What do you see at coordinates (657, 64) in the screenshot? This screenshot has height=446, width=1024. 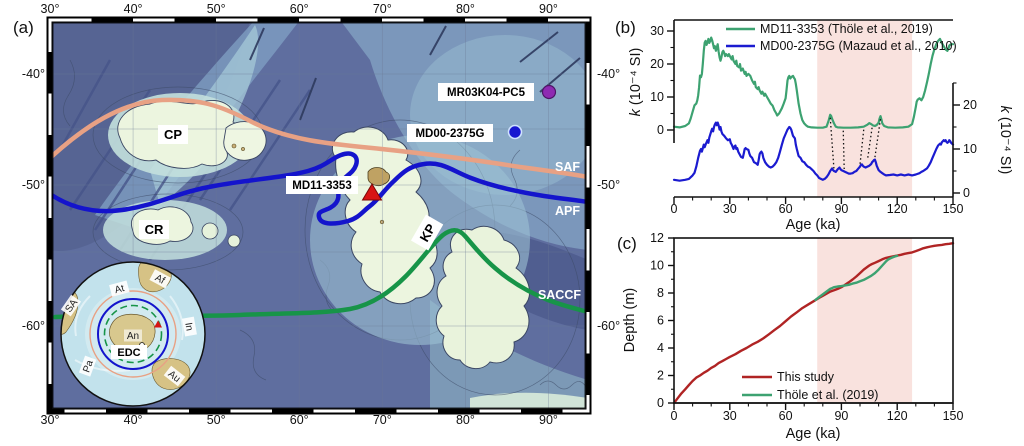 I see `y-left-tick-label: 20` at bounding box center [657, 64].